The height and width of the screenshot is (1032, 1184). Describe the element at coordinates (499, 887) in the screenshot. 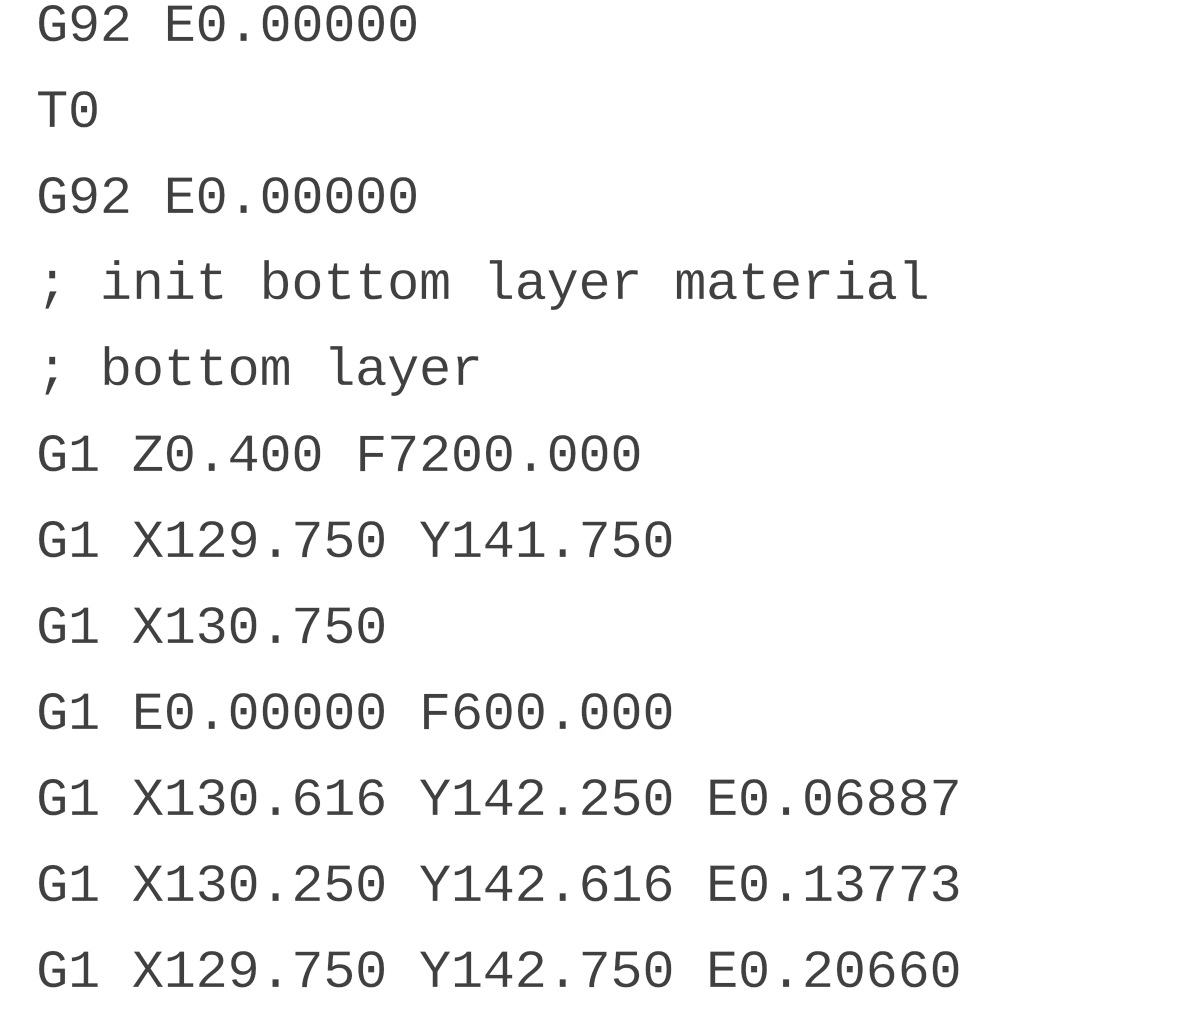

I see `gcode-line: G1 X130.250 Y142.616 E0.13773` at that location.